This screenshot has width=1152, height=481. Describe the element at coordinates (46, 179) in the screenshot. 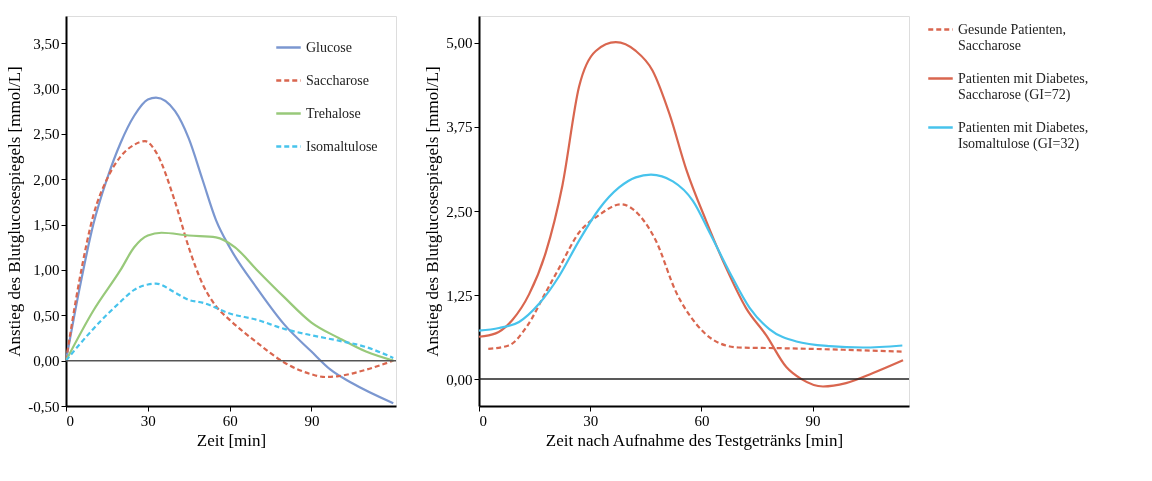

I see `y-tick-label: 2,00` at that location.